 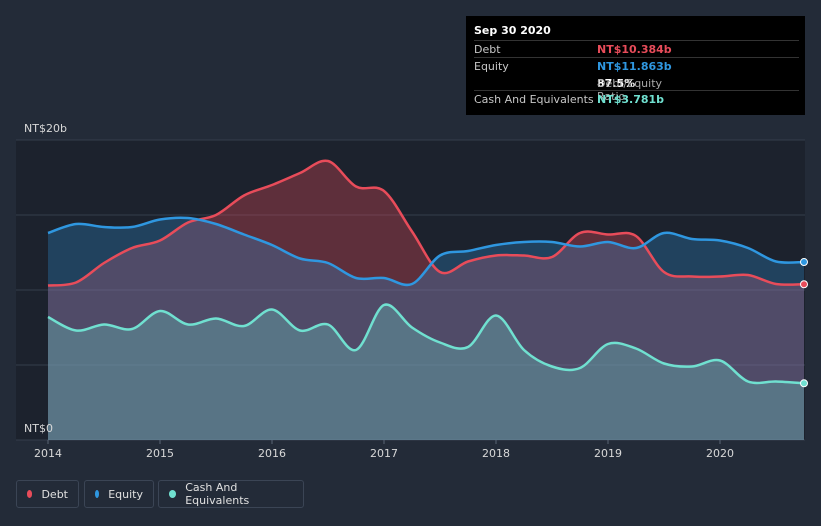 I want to click on legend-debt: Debt, so click(x=47, y=494).